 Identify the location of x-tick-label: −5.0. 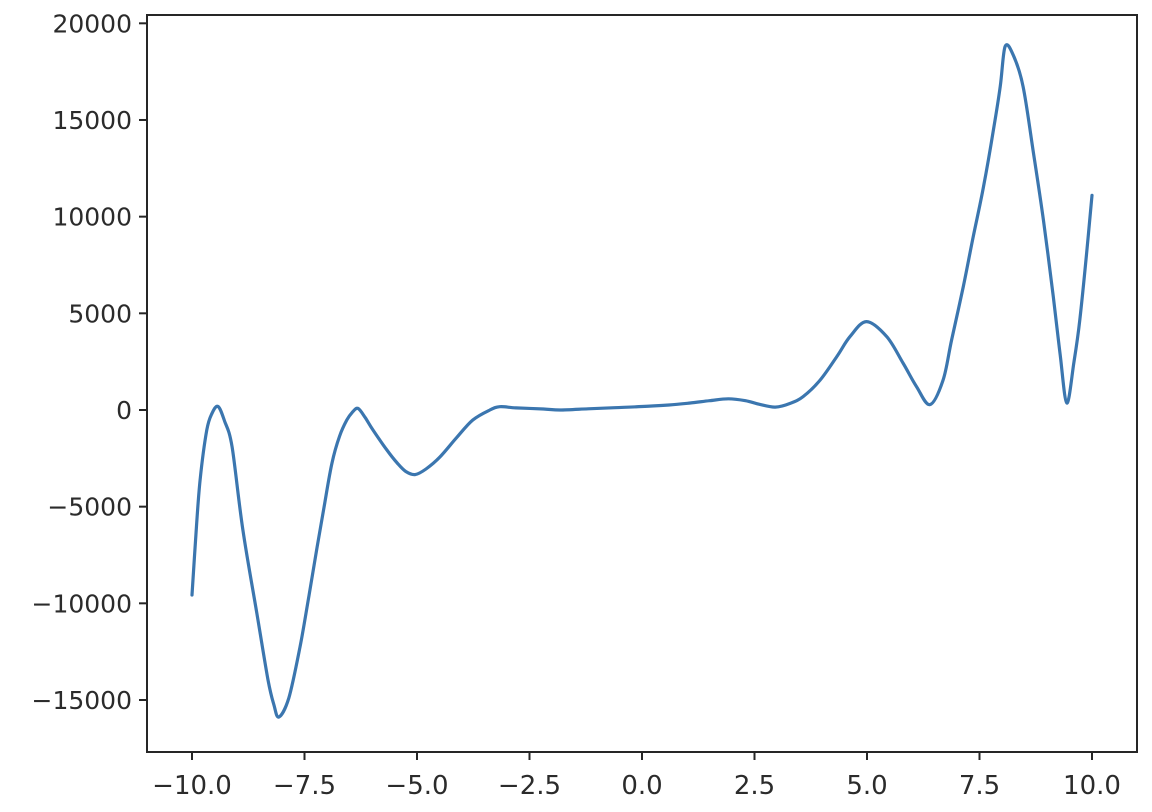
(416, 786).